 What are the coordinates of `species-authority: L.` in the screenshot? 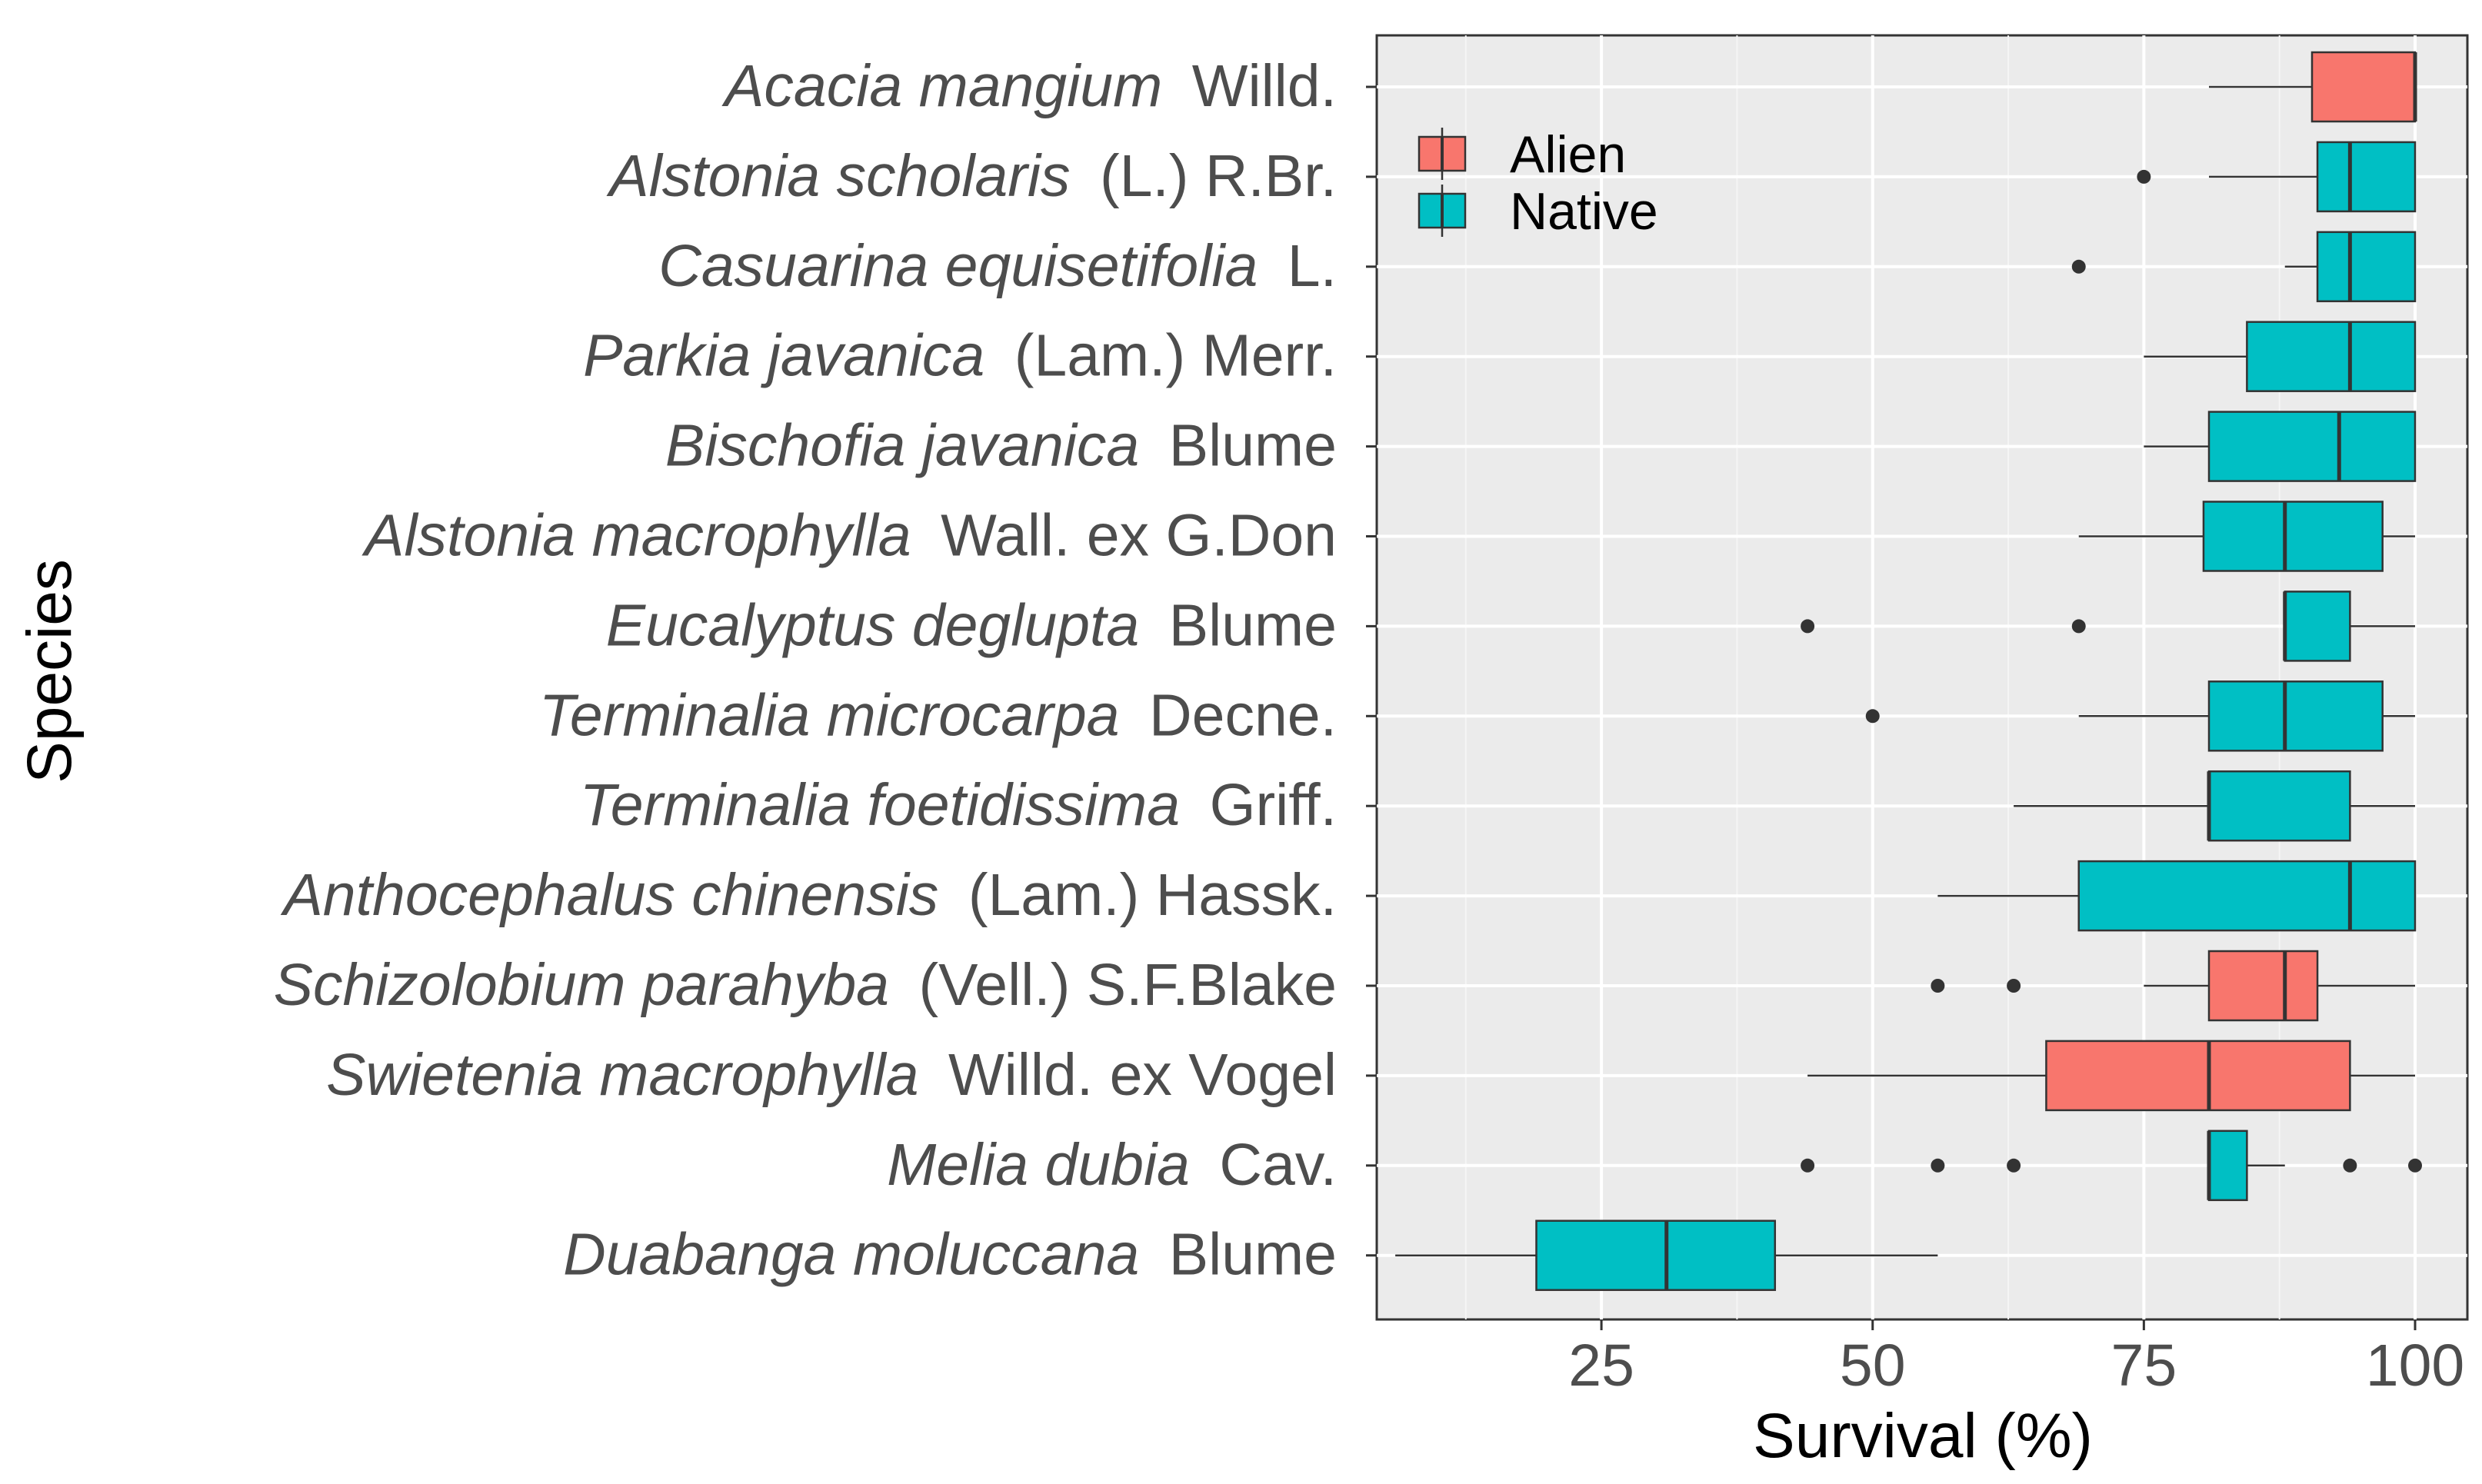 It's located at (1297, 266).